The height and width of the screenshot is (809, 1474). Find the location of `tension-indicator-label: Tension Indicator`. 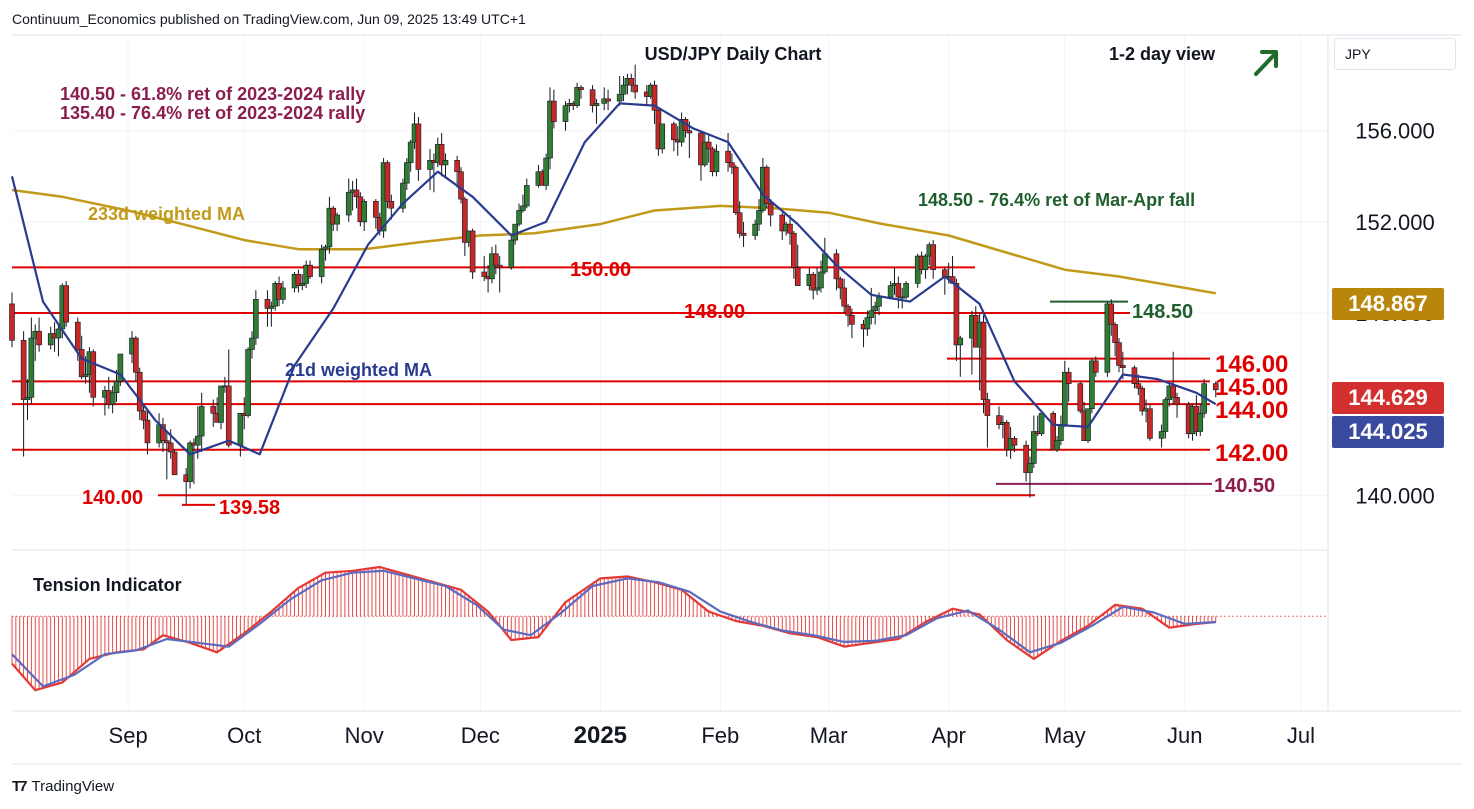

tension-indicator-label: Tension Indicator is located at coordinates (107, 585).